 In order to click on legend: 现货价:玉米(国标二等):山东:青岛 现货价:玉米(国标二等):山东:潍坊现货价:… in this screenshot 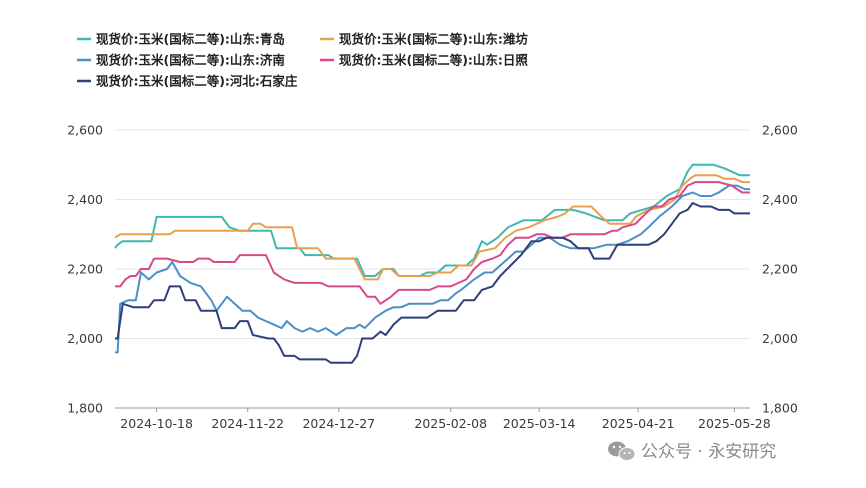, I will do `click(302, 60)`.